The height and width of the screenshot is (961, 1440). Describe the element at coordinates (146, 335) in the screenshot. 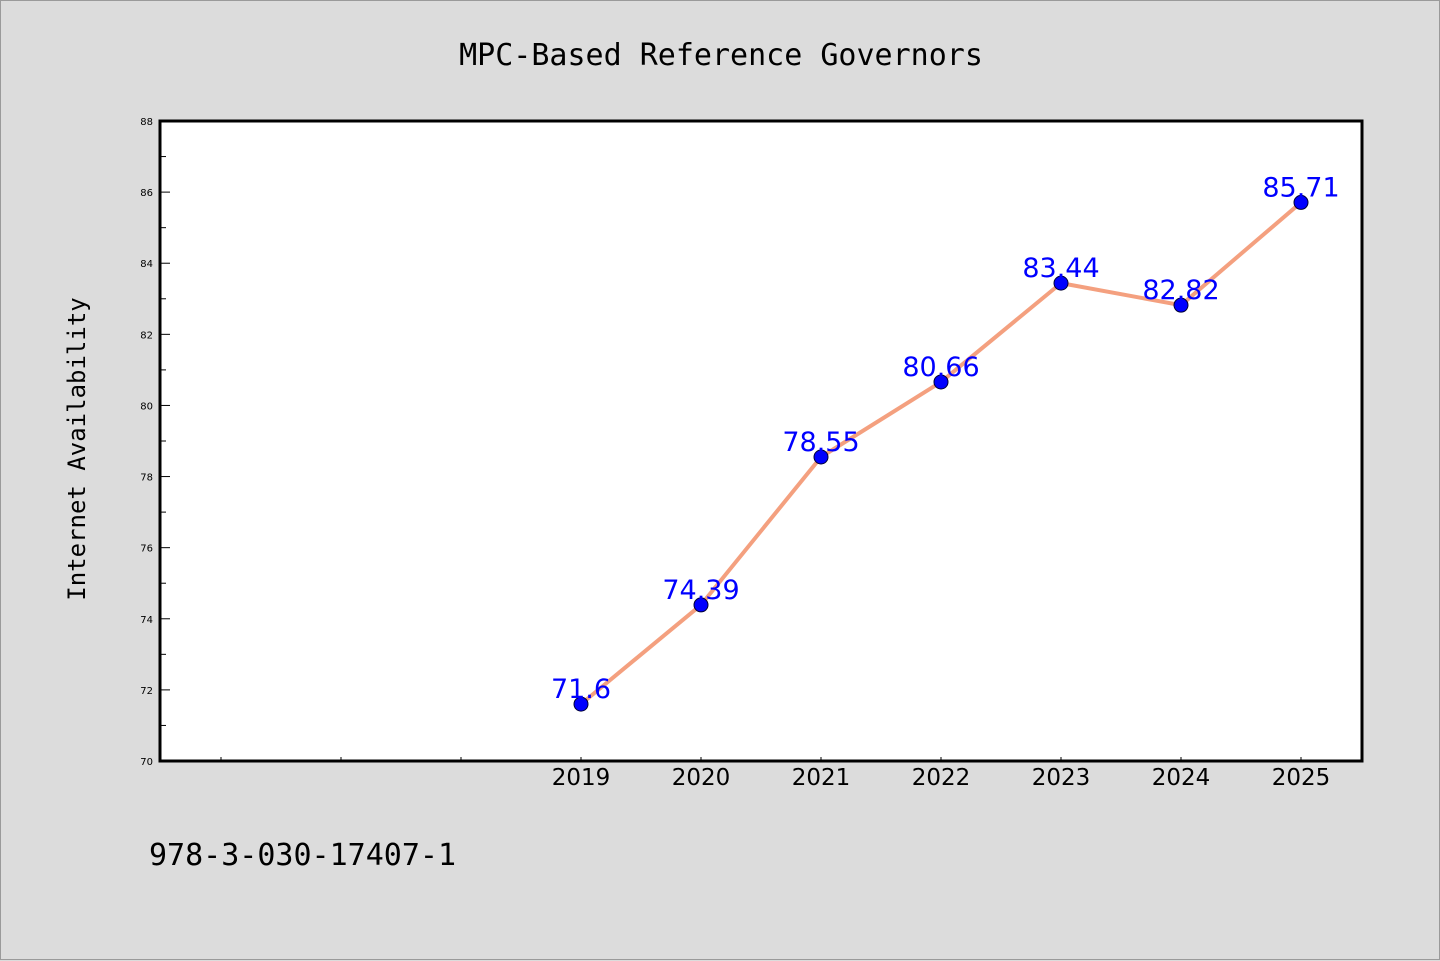

I see `y-tick-label: 82` at that location.